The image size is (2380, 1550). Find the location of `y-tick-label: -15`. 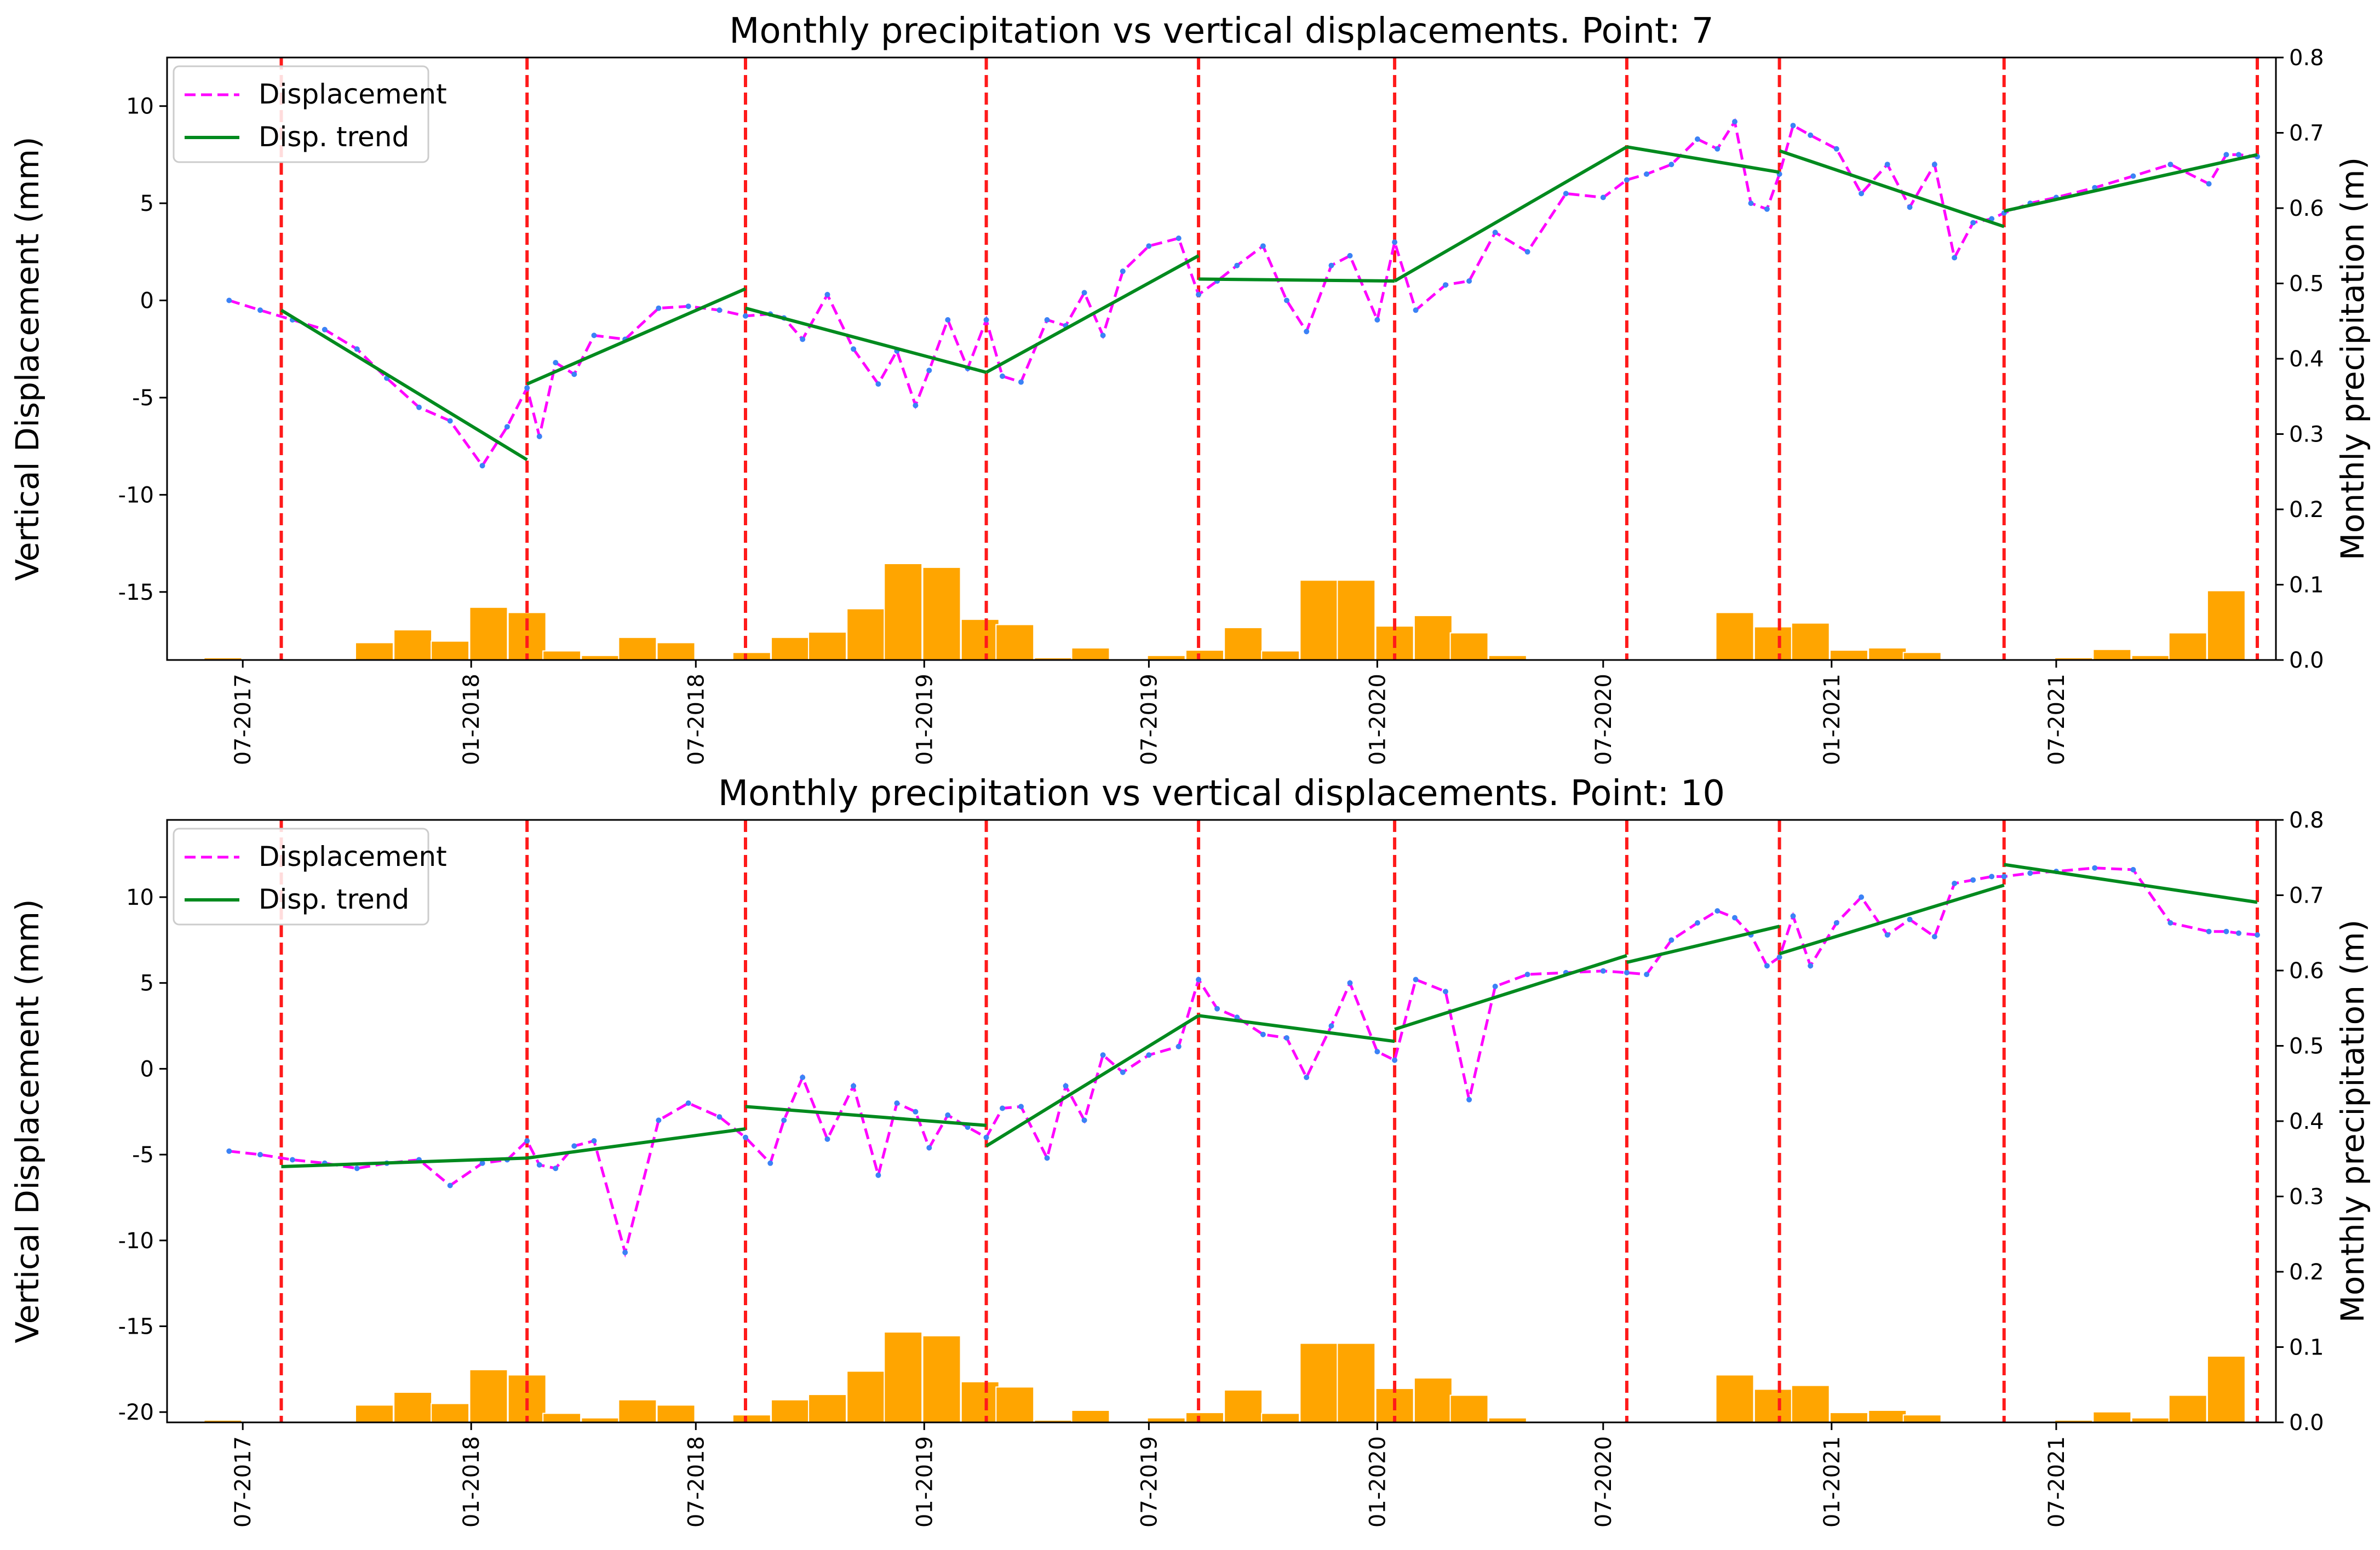

y-tick-label: -15 is located at coordinates (136, 1327).